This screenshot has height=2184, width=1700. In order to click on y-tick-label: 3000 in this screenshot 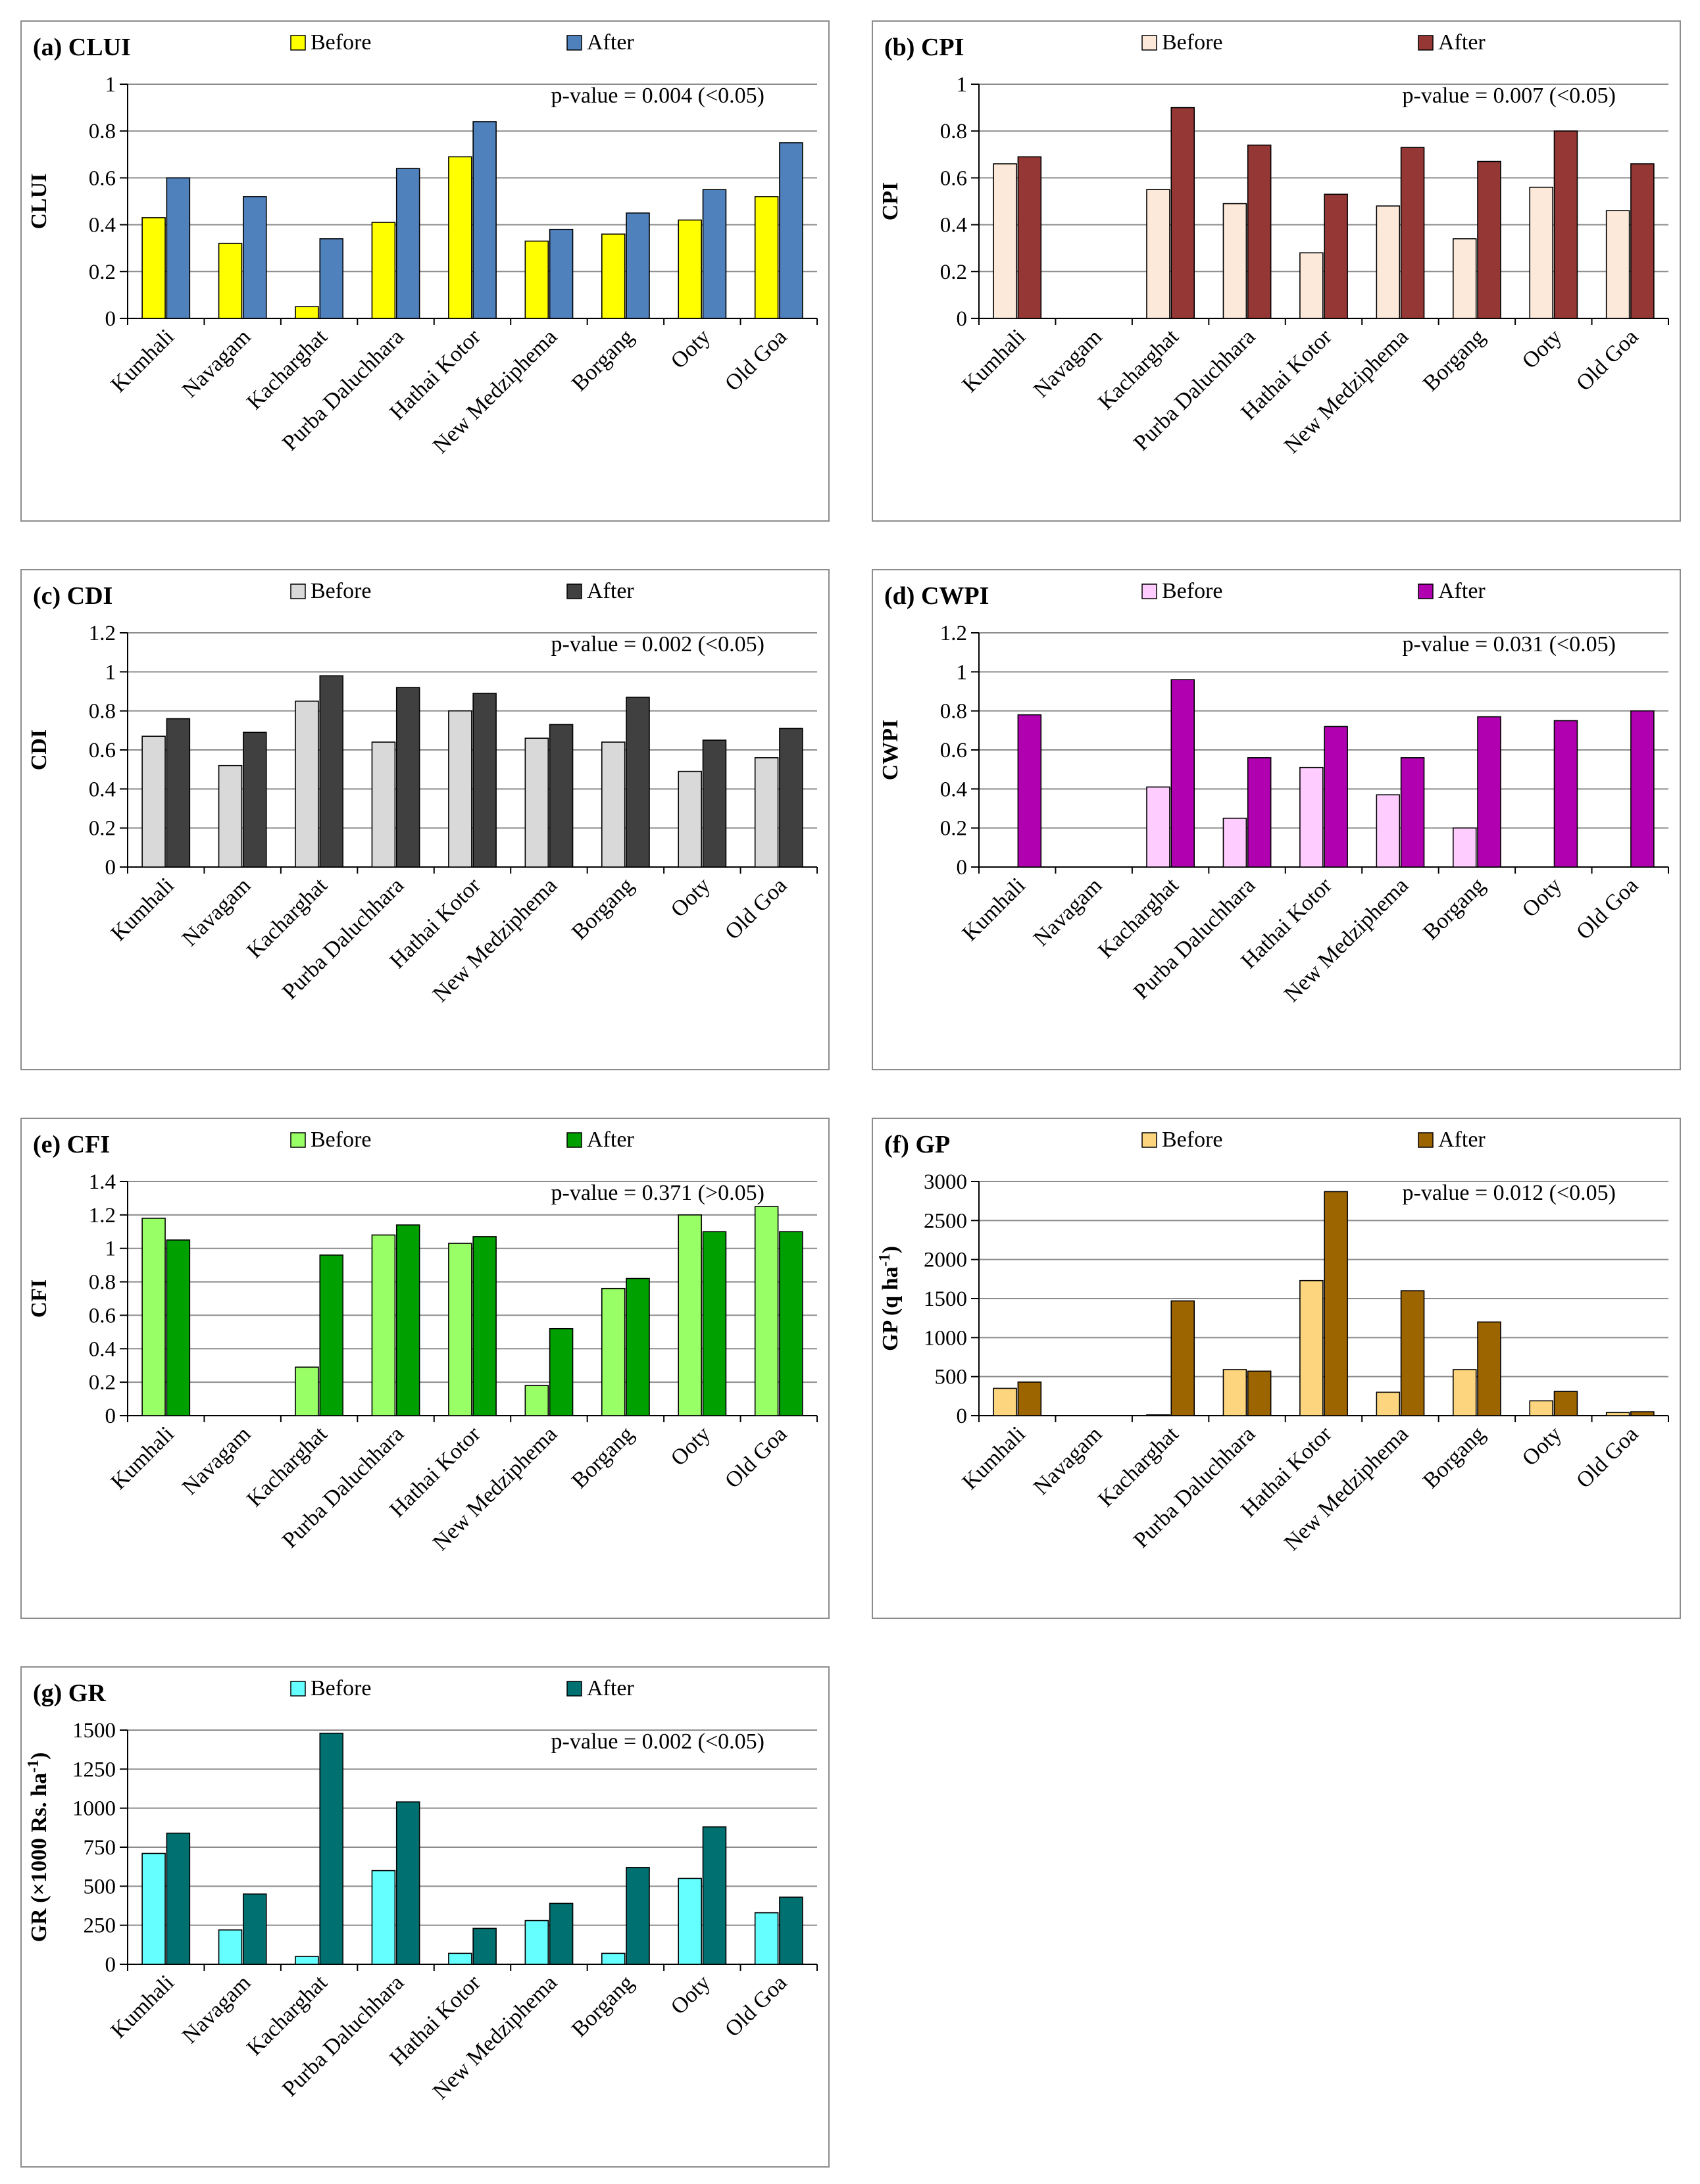, I will do `click(946, 1182)`.